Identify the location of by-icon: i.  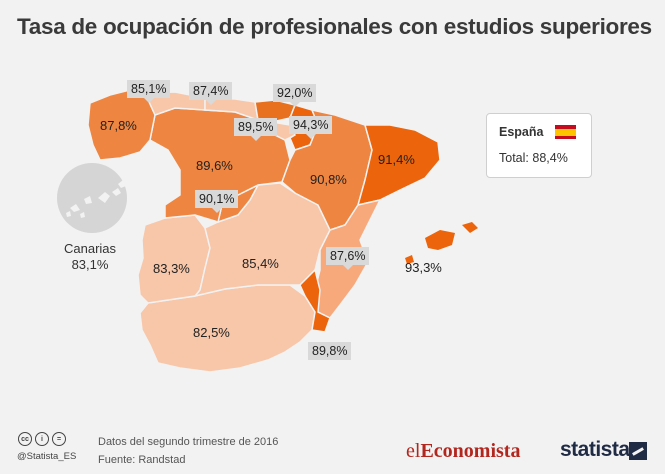
(42, 439).